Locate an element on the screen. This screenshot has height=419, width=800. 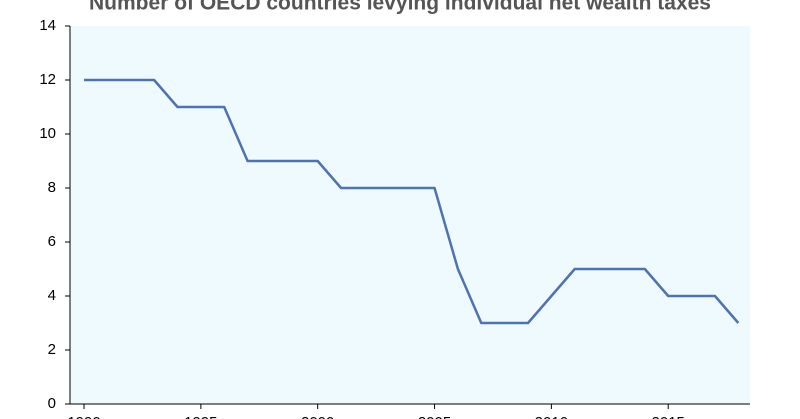
y-tick-label: 6 is located at coordinates (52, 241).